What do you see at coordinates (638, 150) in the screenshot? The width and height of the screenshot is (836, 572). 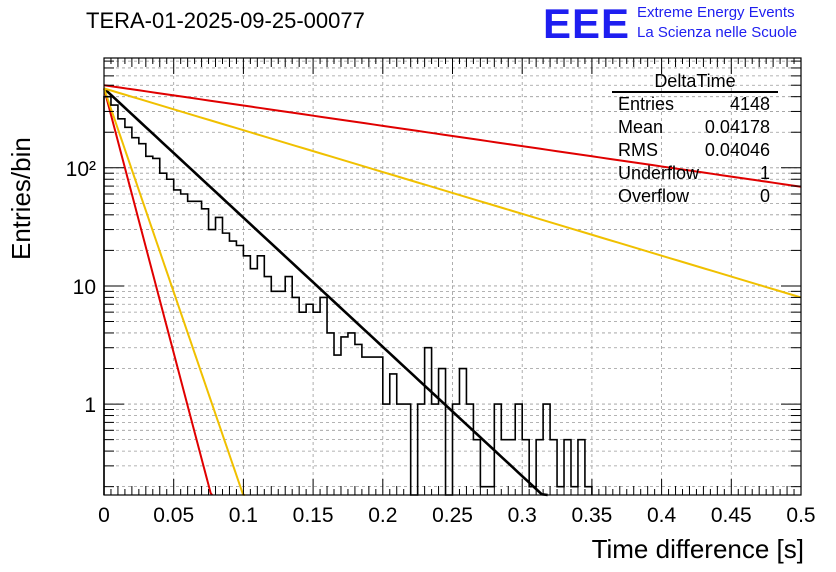 I see `stats-label: RMS` at bounding box center [638, 150].